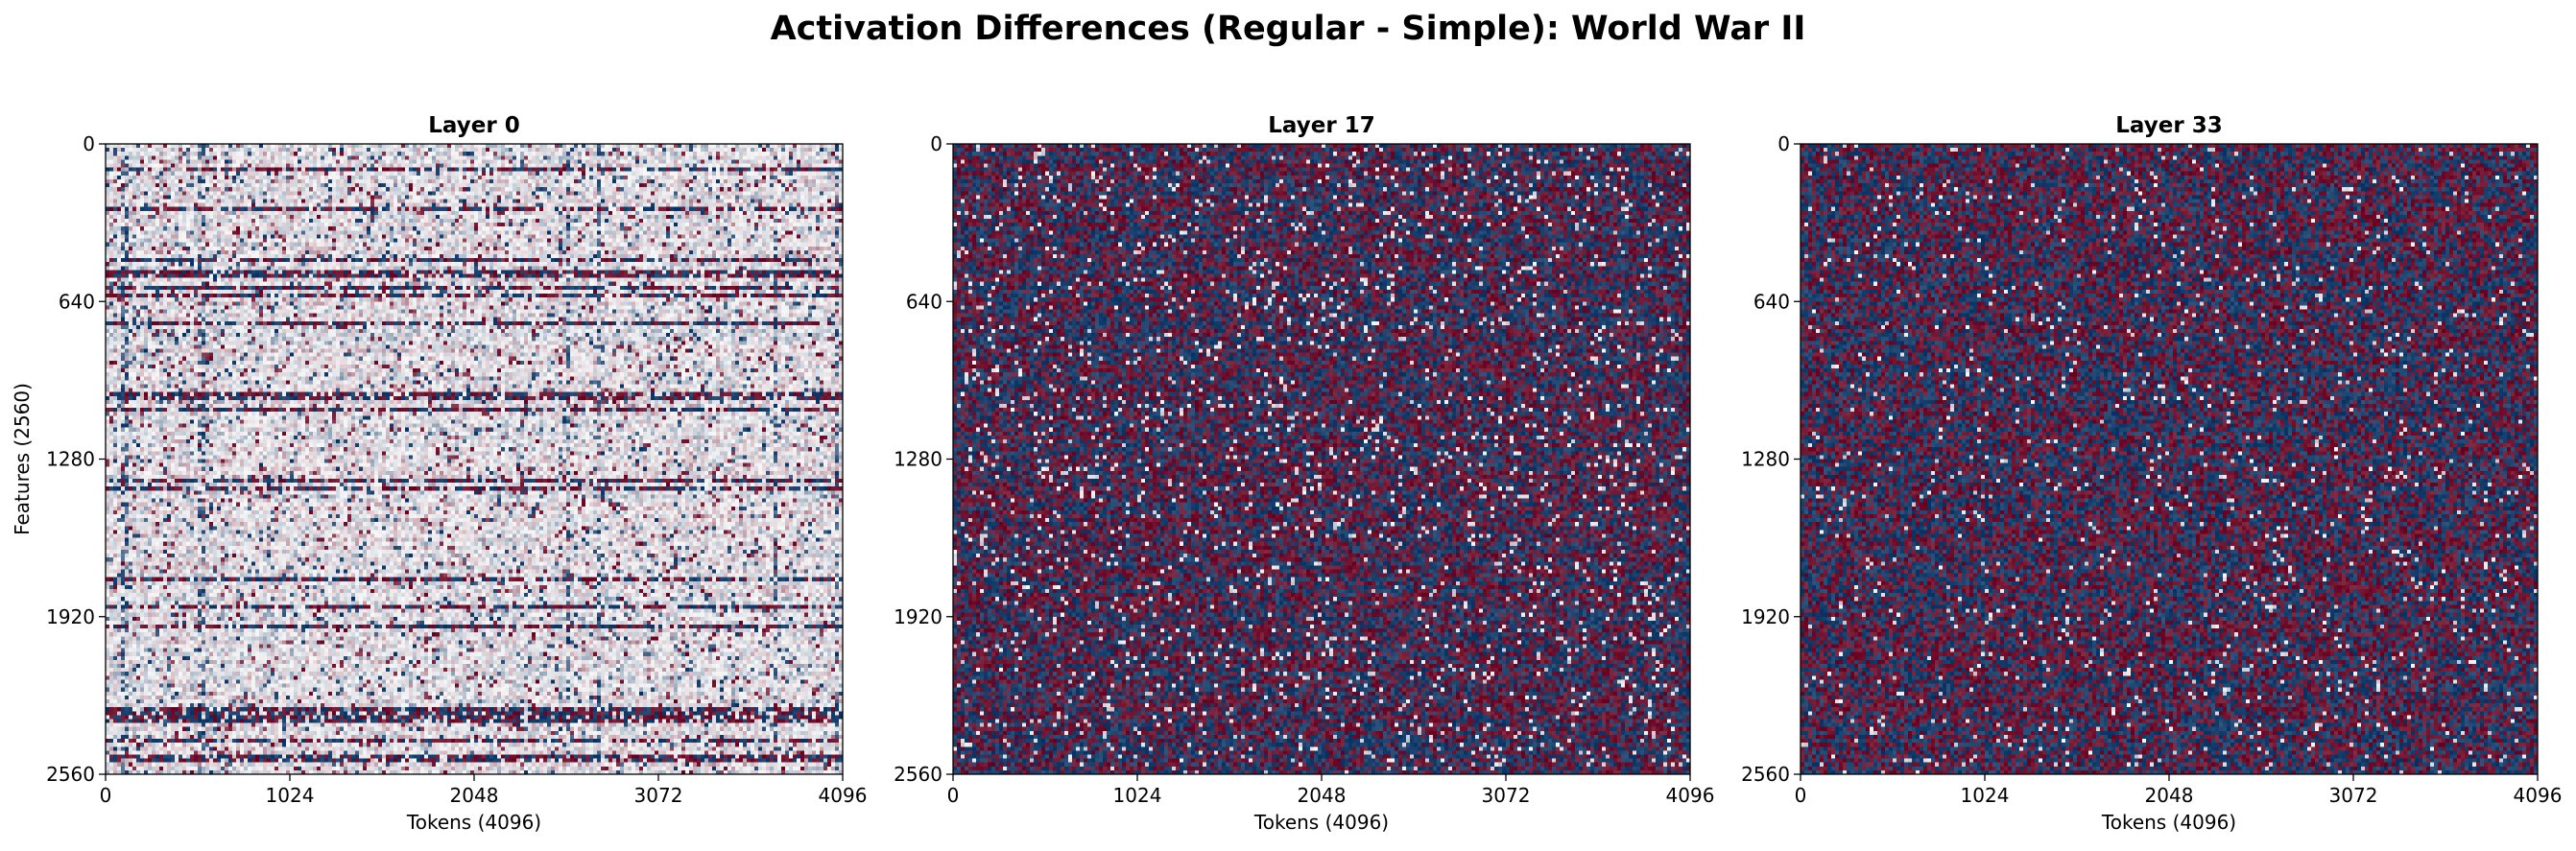 The height and width of the screenshot is (851, 2576). I want to click on panel-title: Layer 33, so click(2168, 125).